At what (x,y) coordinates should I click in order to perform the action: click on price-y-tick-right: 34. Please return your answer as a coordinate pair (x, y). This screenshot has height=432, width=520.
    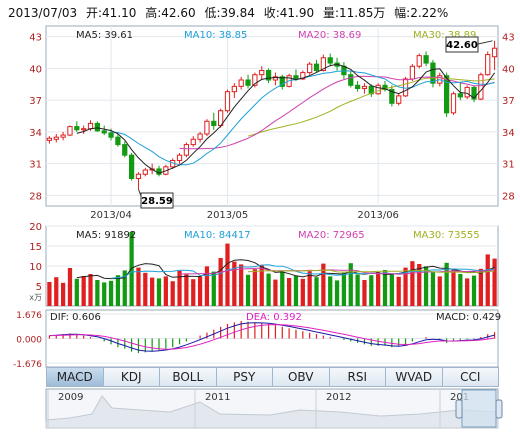
    Looking at the image, I should click on (508, 133).